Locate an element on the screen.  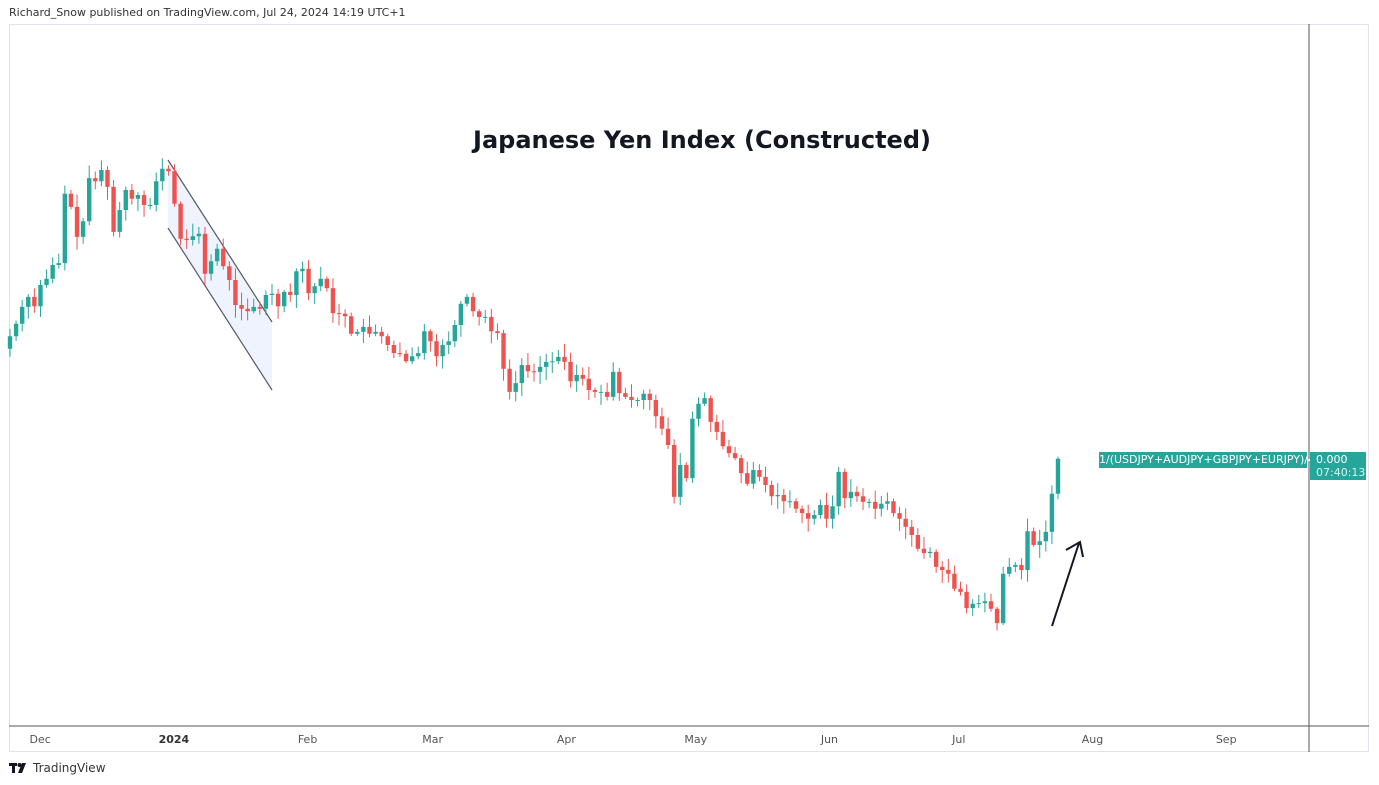
last-price: 0.000 is located at coordinates (1332, 459).